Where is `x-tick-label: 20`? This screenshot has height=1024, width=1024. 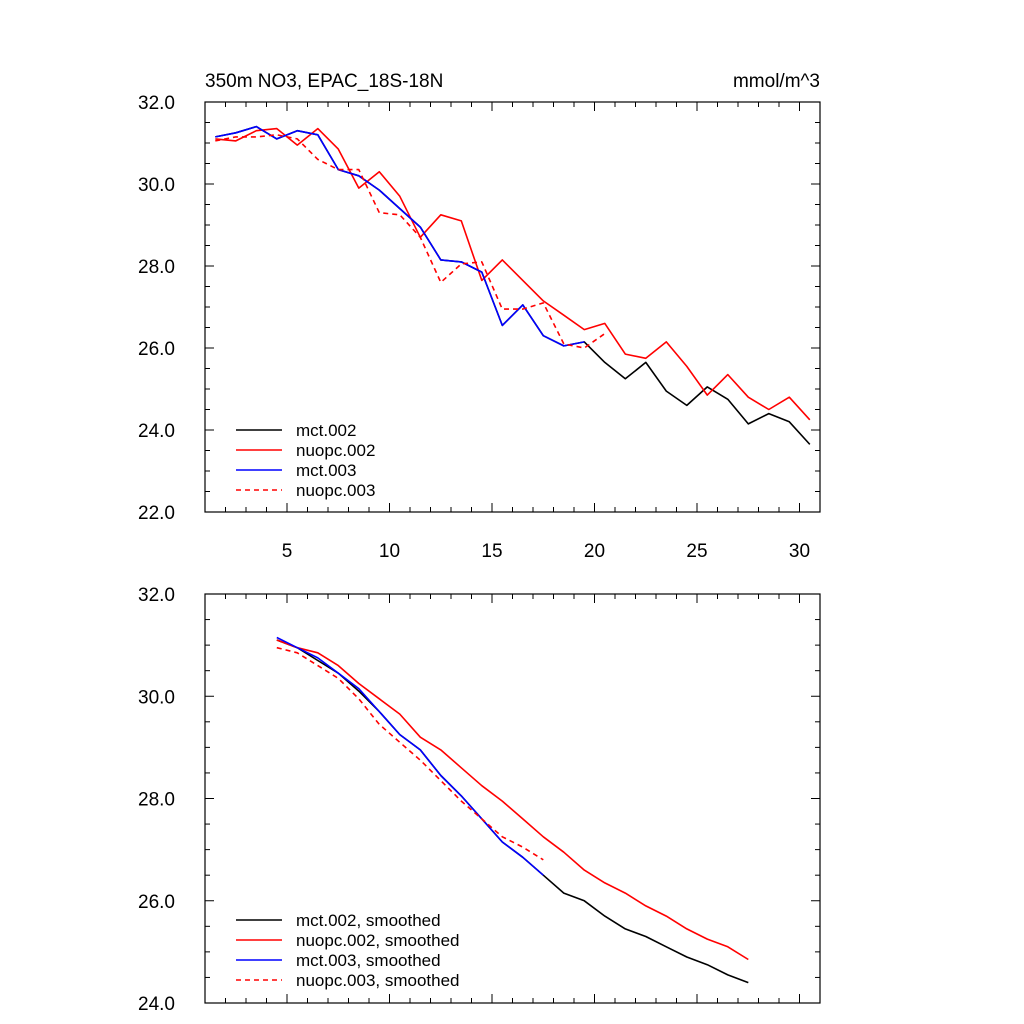
x-tick-label: 20 is located at coordinates (594, 551).